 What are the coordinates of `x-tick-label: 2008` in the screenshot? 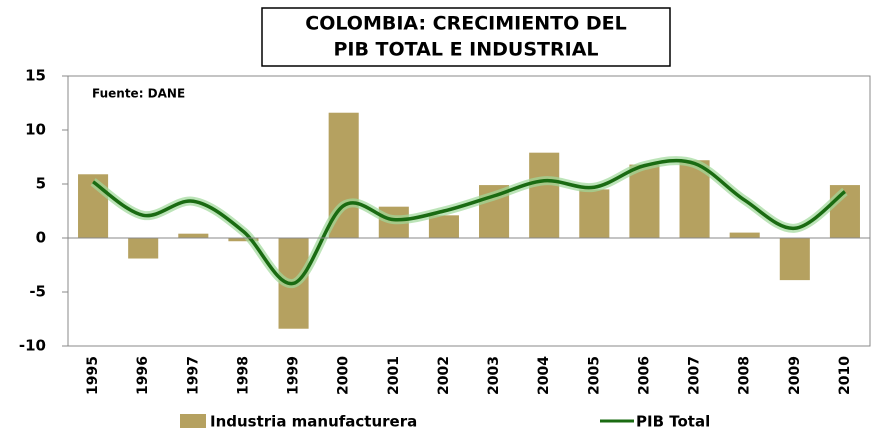 It's located at (745, 375).